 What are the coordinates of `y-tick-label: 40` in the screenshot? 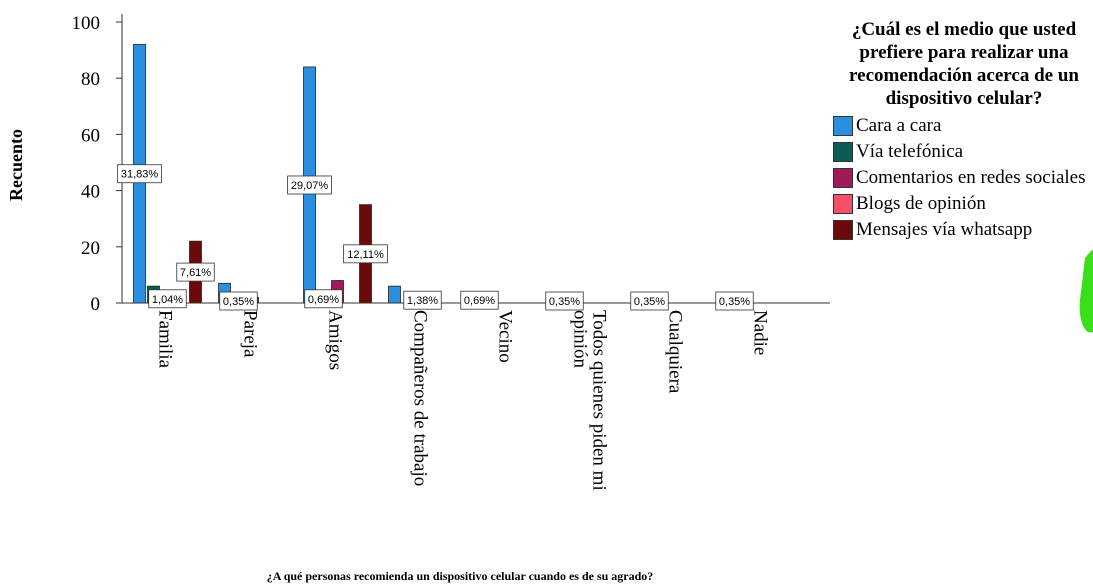 It's located at (90, 192).